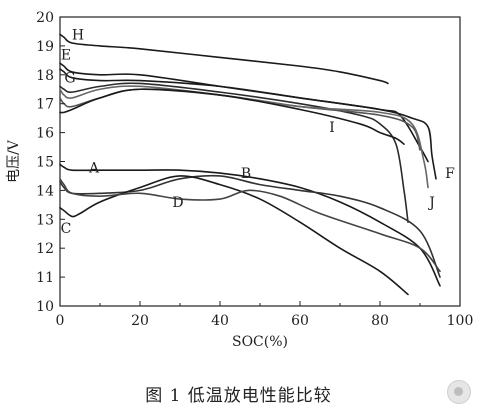 The width and height of the screenshot is (477, 415). What do you see at coordinates (431, 203) in the screenshot?
I see `series-label-j: J` at bounding box center [431, 203].